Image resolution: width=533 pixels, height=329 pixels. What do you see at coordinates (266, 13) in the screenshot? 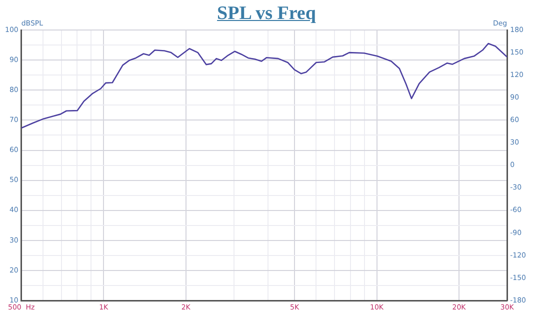
I see `chart-title: SPL vs Freq` at bounding box center [266, 13].